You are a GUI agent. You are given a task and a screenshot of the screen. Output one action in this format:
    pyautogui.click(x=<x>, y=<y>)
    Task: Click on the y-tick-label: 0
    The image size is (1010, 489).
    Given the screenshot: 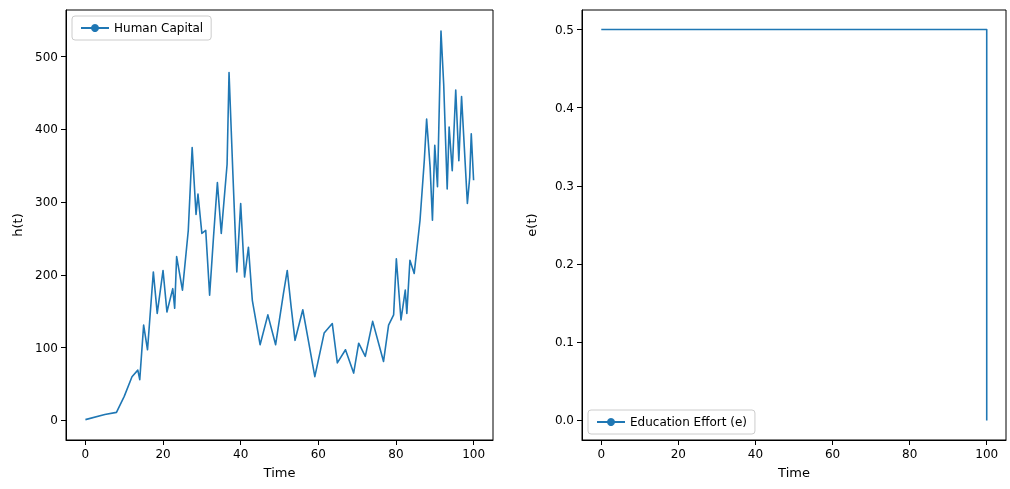 What is the action you would take?
    pyautogui.click(x=54, y=420)
    